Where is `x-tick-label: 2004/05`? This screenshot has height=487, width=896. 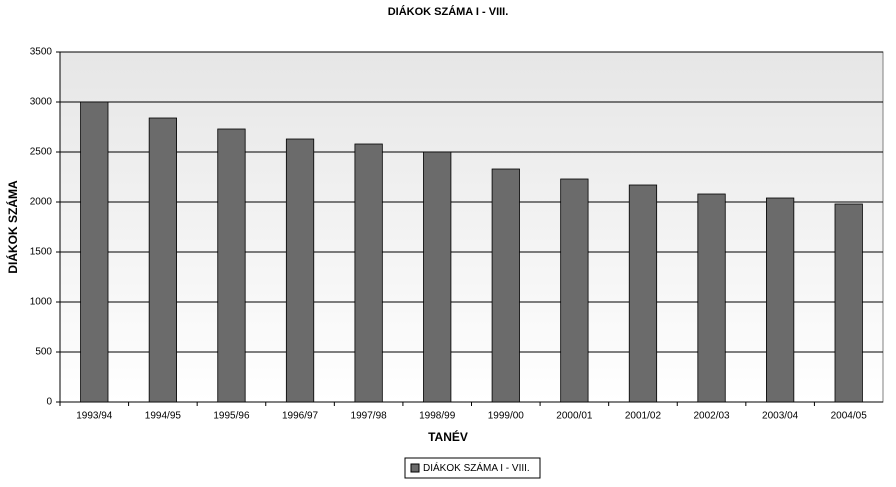
x-tick-label: 2004/05 is located at coordinates (849, 416).